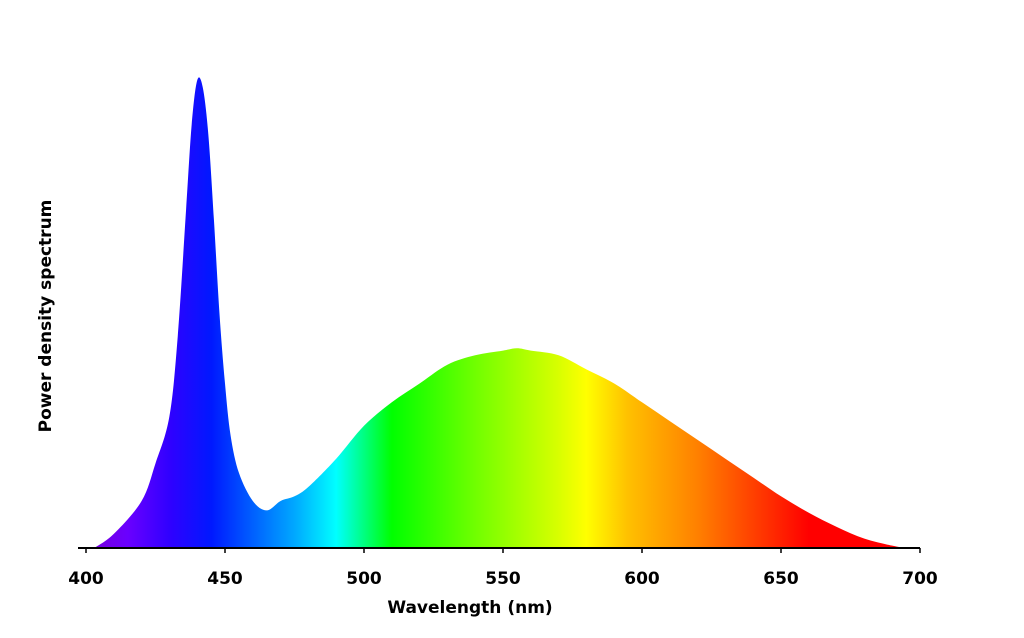 The height and width of the screenshot is (638, 1024). What do you see at coordinates (781, 579) in the screenshot?
I see `x-tick-label-650: 650` at bounding box center [781, 579].